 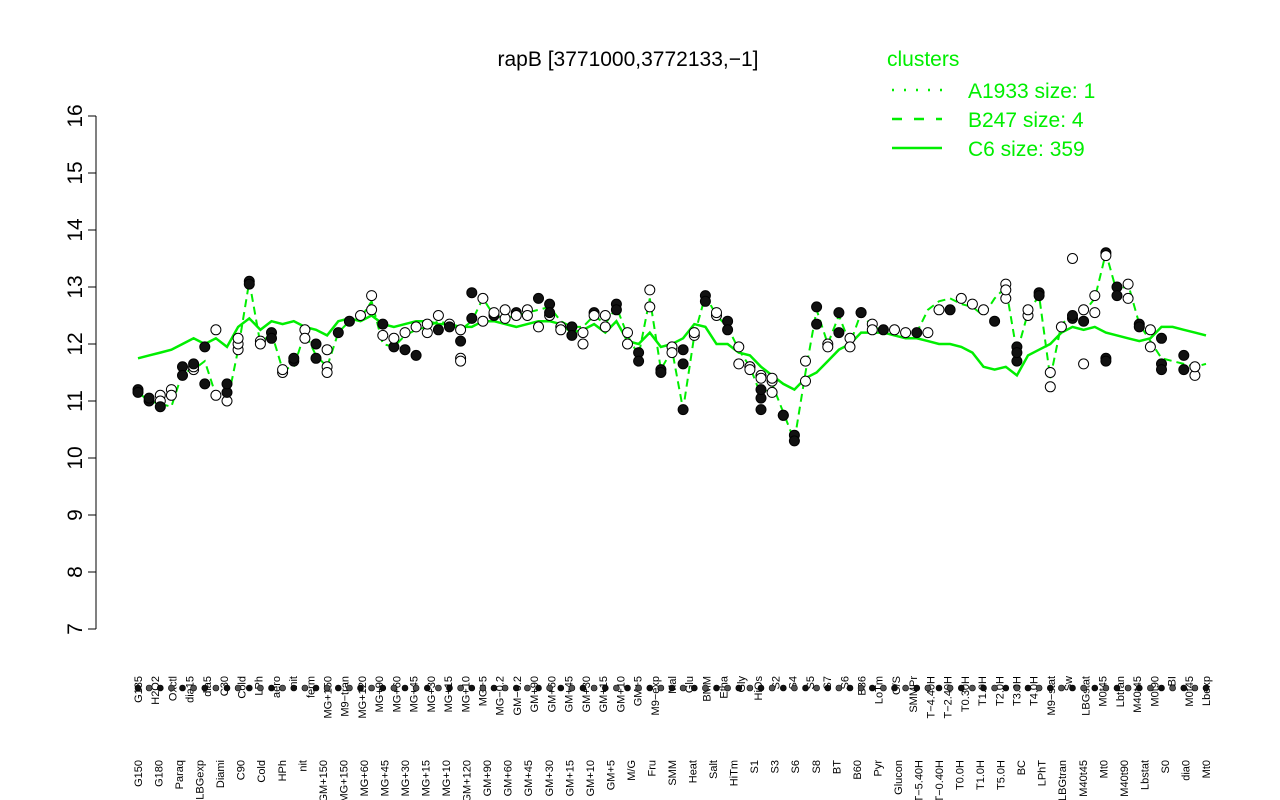 I want to click on x-tick-label: S0, so click(x=1166, y=766).